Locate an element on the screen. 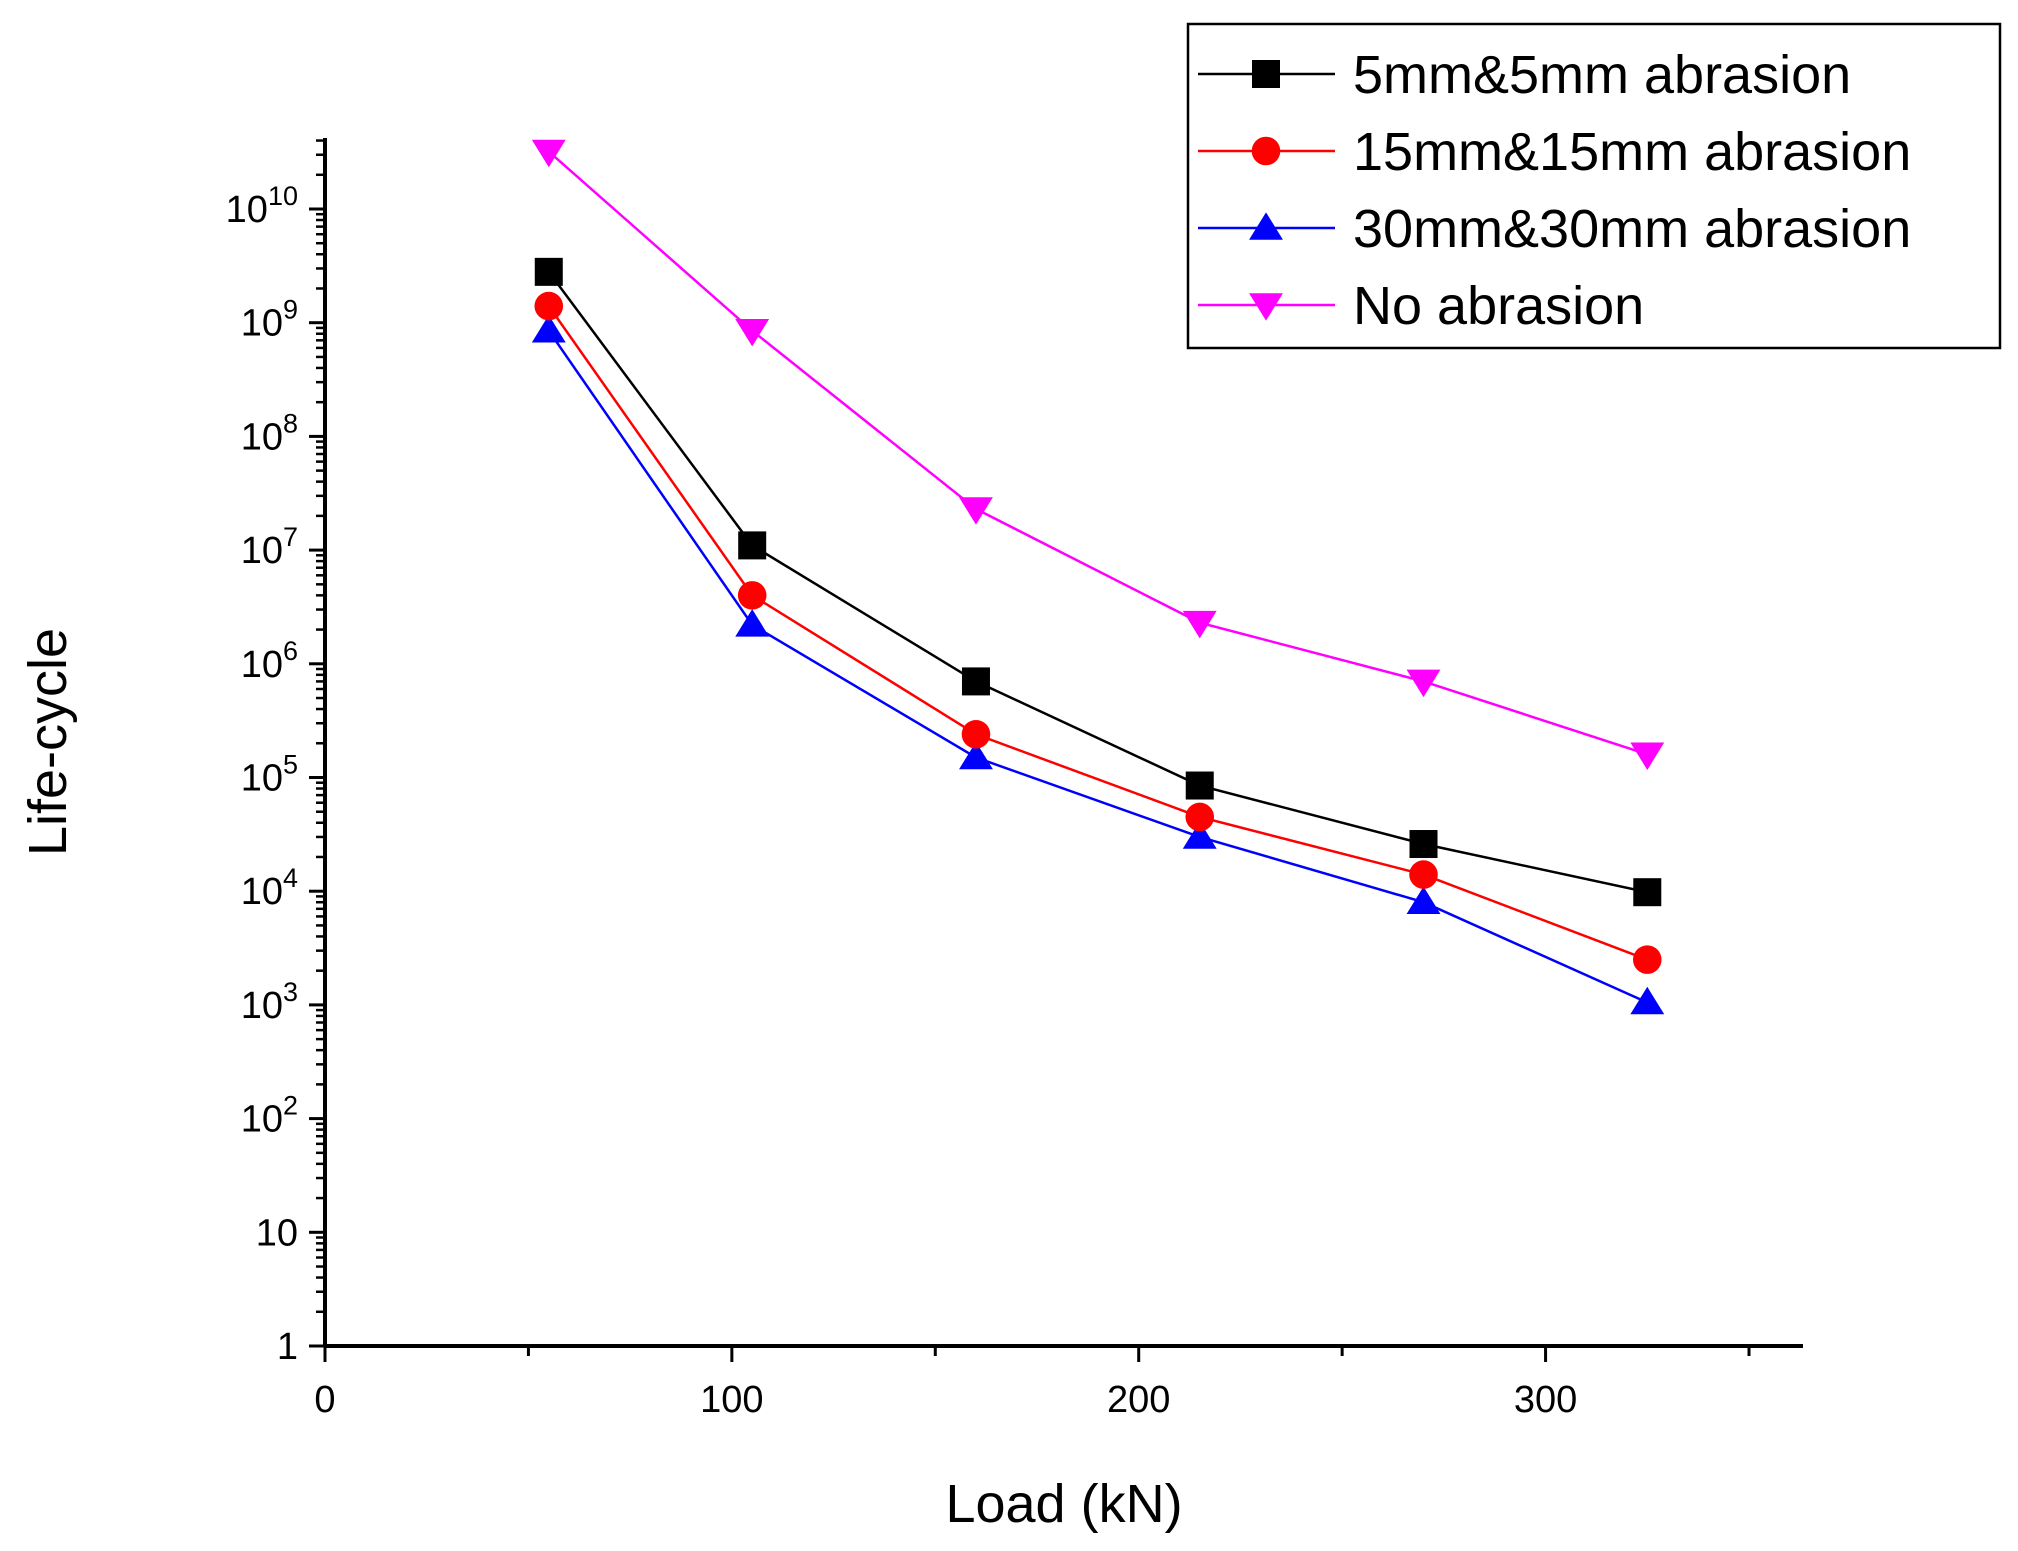 The image size is (2018, 1551). x-tick-label: 300 is located at coordinates (1545, 1400).